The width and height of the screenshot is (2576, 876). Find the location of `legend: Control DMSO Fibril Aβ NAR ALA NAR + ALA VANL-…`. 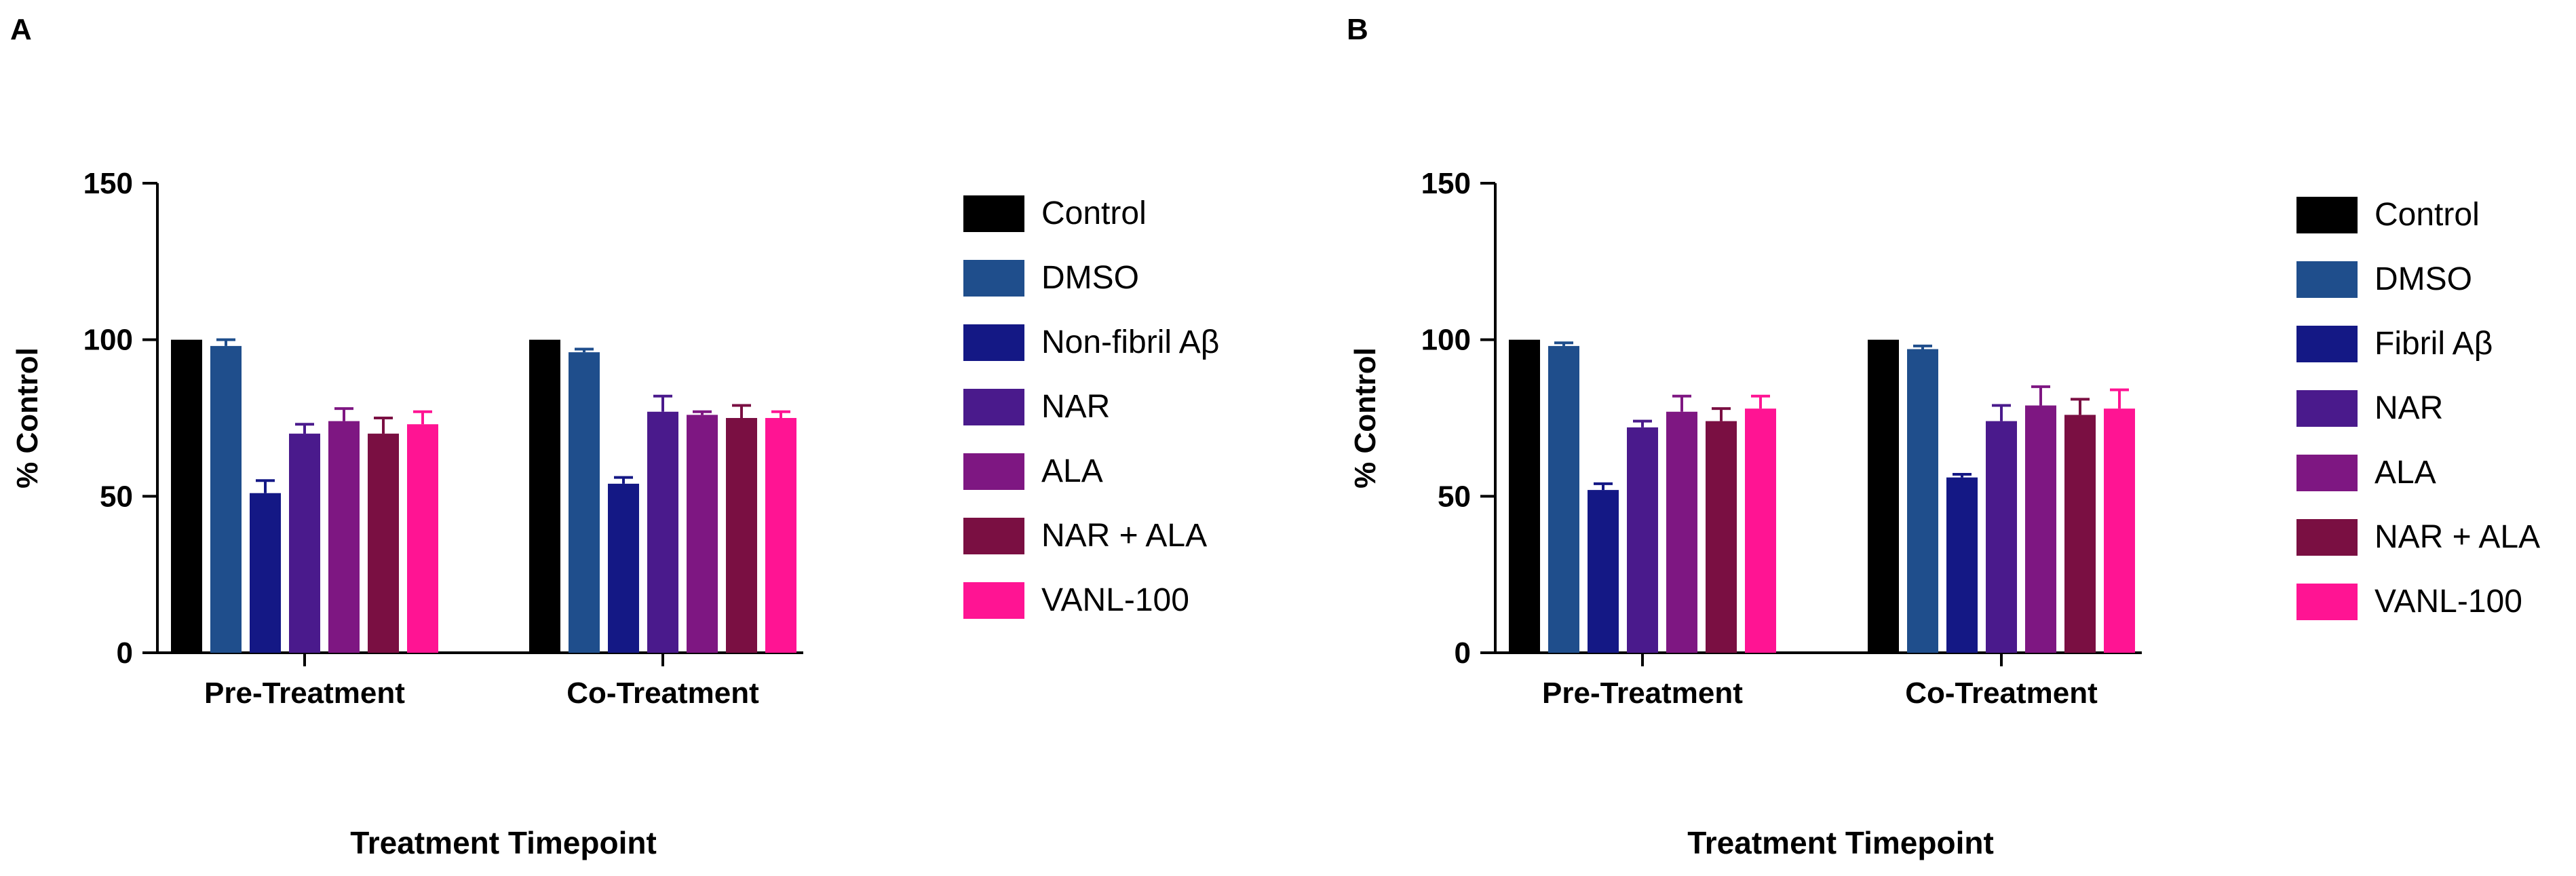

legend: Control DMSO Fibril Aβ NAR ALA NAR + ALA VANL-… is located at coordinates (2418, 408).